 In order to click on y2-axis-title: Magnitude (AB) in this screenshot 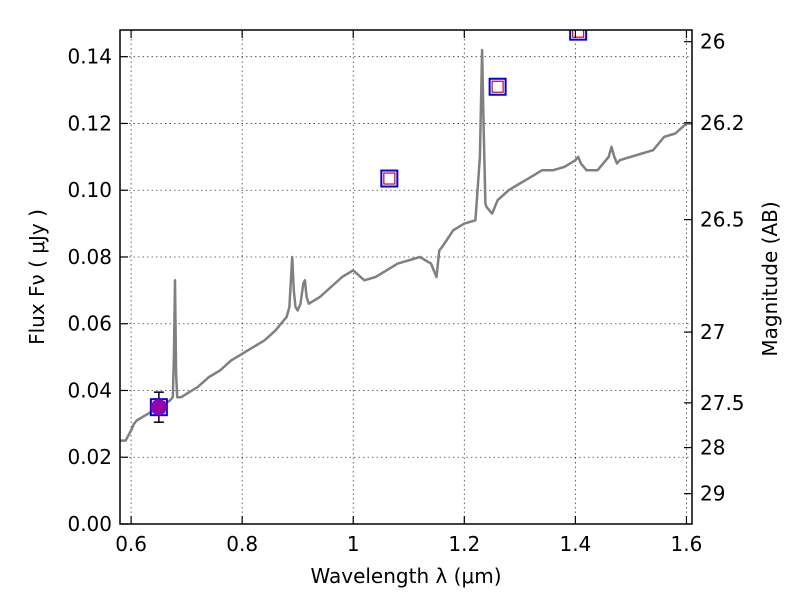, I will do `click(770, 278)`.